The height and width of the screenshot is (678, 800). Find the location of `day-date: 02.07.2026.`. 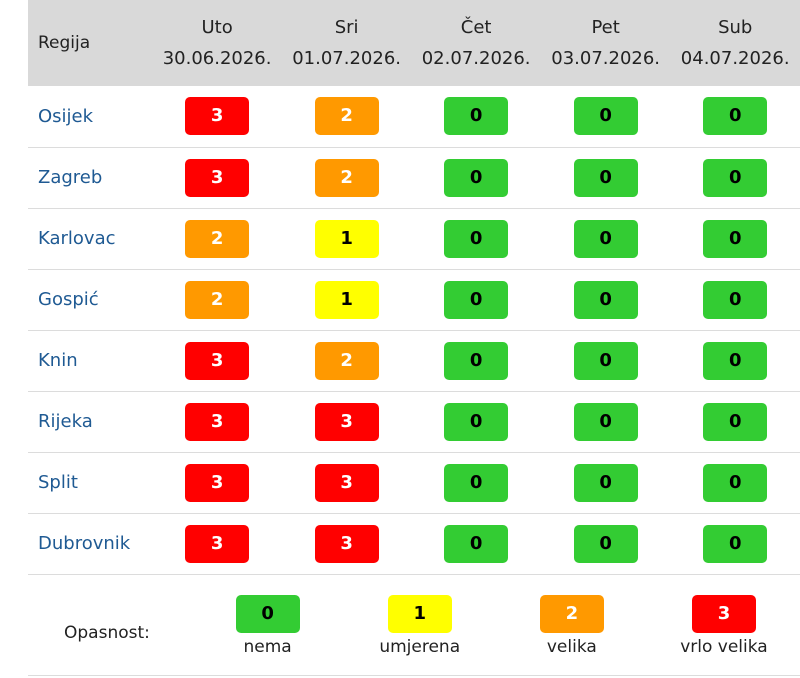

day-date: 02.07.2026. is located at coordinates (476, 58).